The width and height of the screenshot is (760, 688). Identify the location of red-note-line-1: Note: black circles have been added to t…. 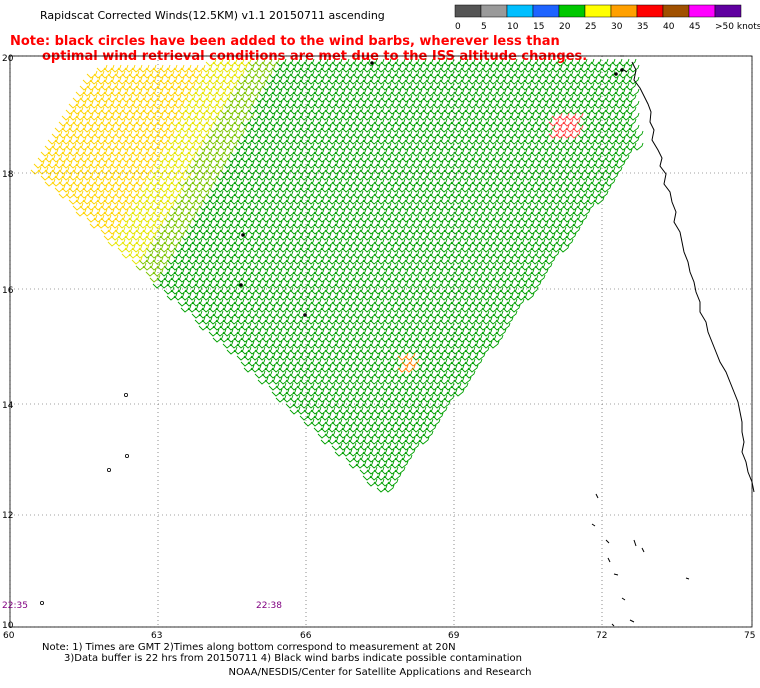
(285, 41).